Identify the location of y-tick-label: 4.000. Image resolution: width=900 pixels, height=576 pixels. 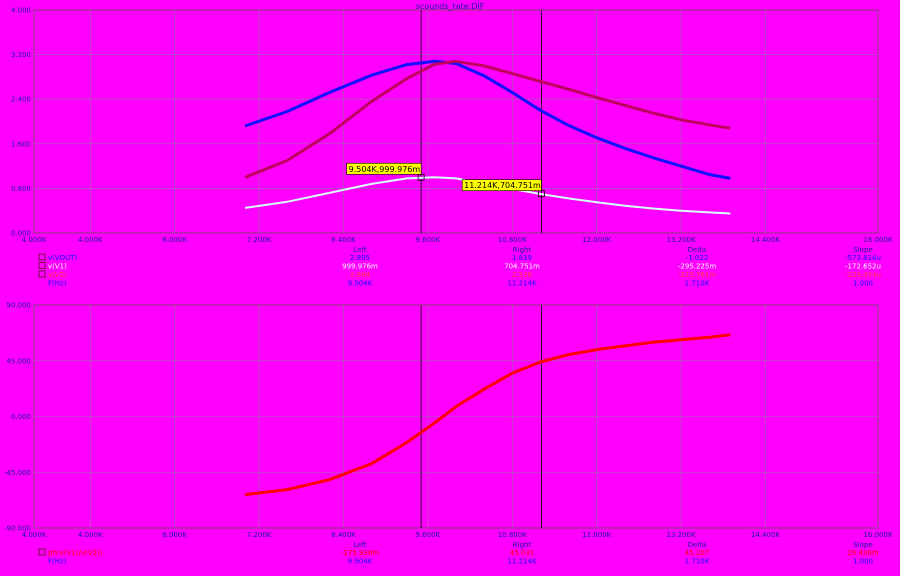
(21, 11).